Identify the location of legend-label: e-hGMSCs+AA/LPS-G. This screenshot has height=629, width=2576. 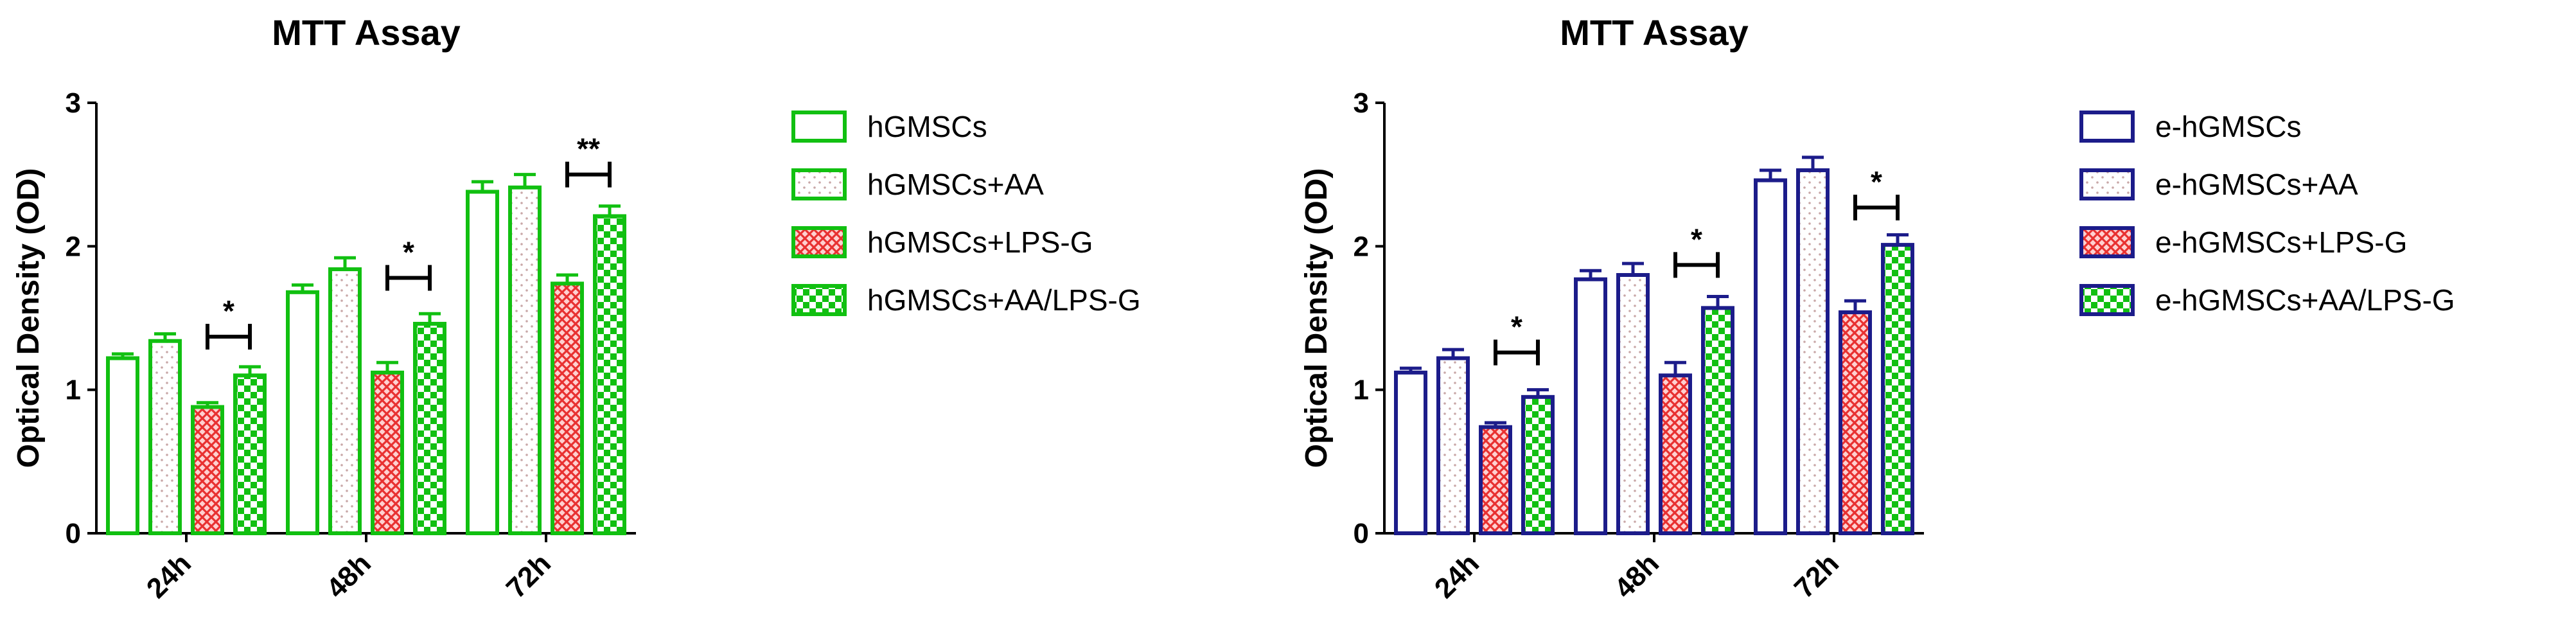
(2305, 300).